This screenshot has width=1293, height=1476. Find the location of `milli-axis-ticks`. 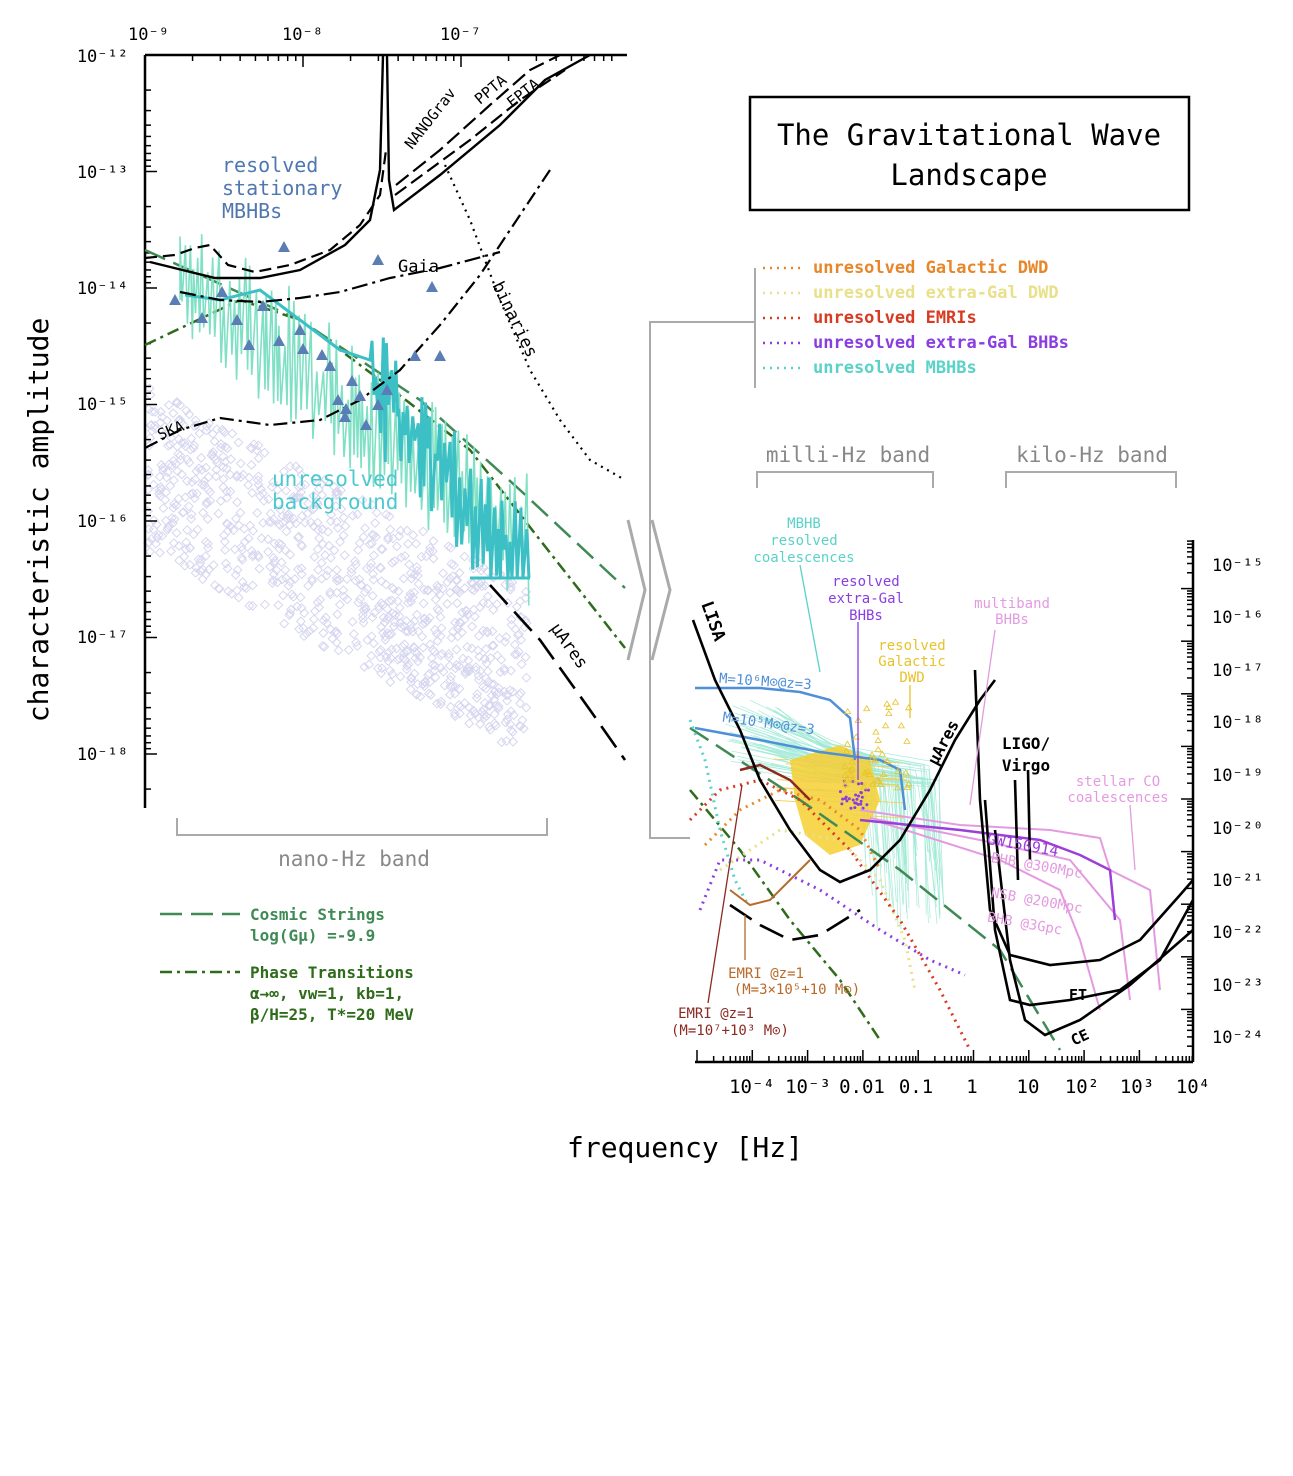

milli-axis-ticks is located at coordinates (944, 801).